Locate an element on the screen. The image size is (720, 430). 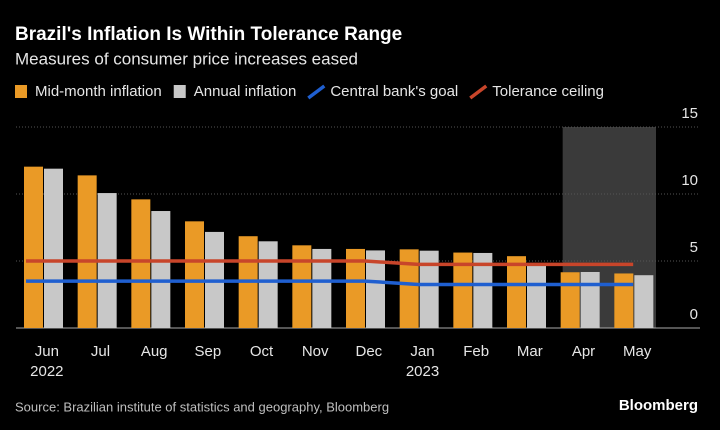
x-tick-label: Dec is located at coordinates (368, 351).